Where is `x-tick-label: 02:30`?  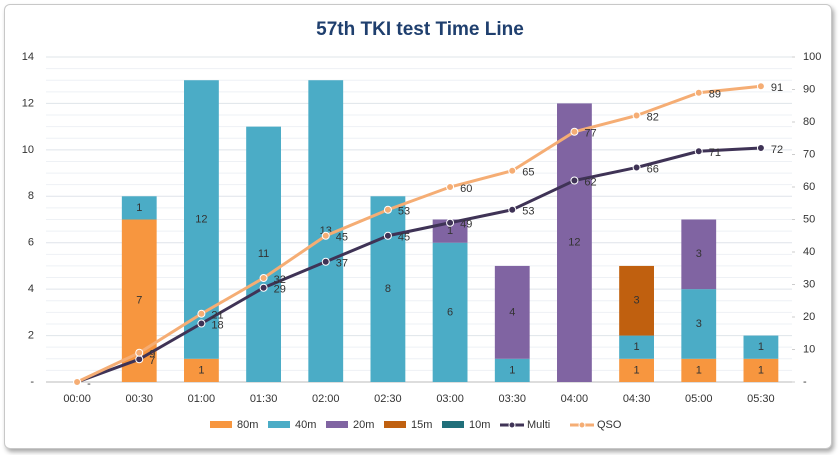
x-tick-label: 02:30 is located at coordinates (388, 399).